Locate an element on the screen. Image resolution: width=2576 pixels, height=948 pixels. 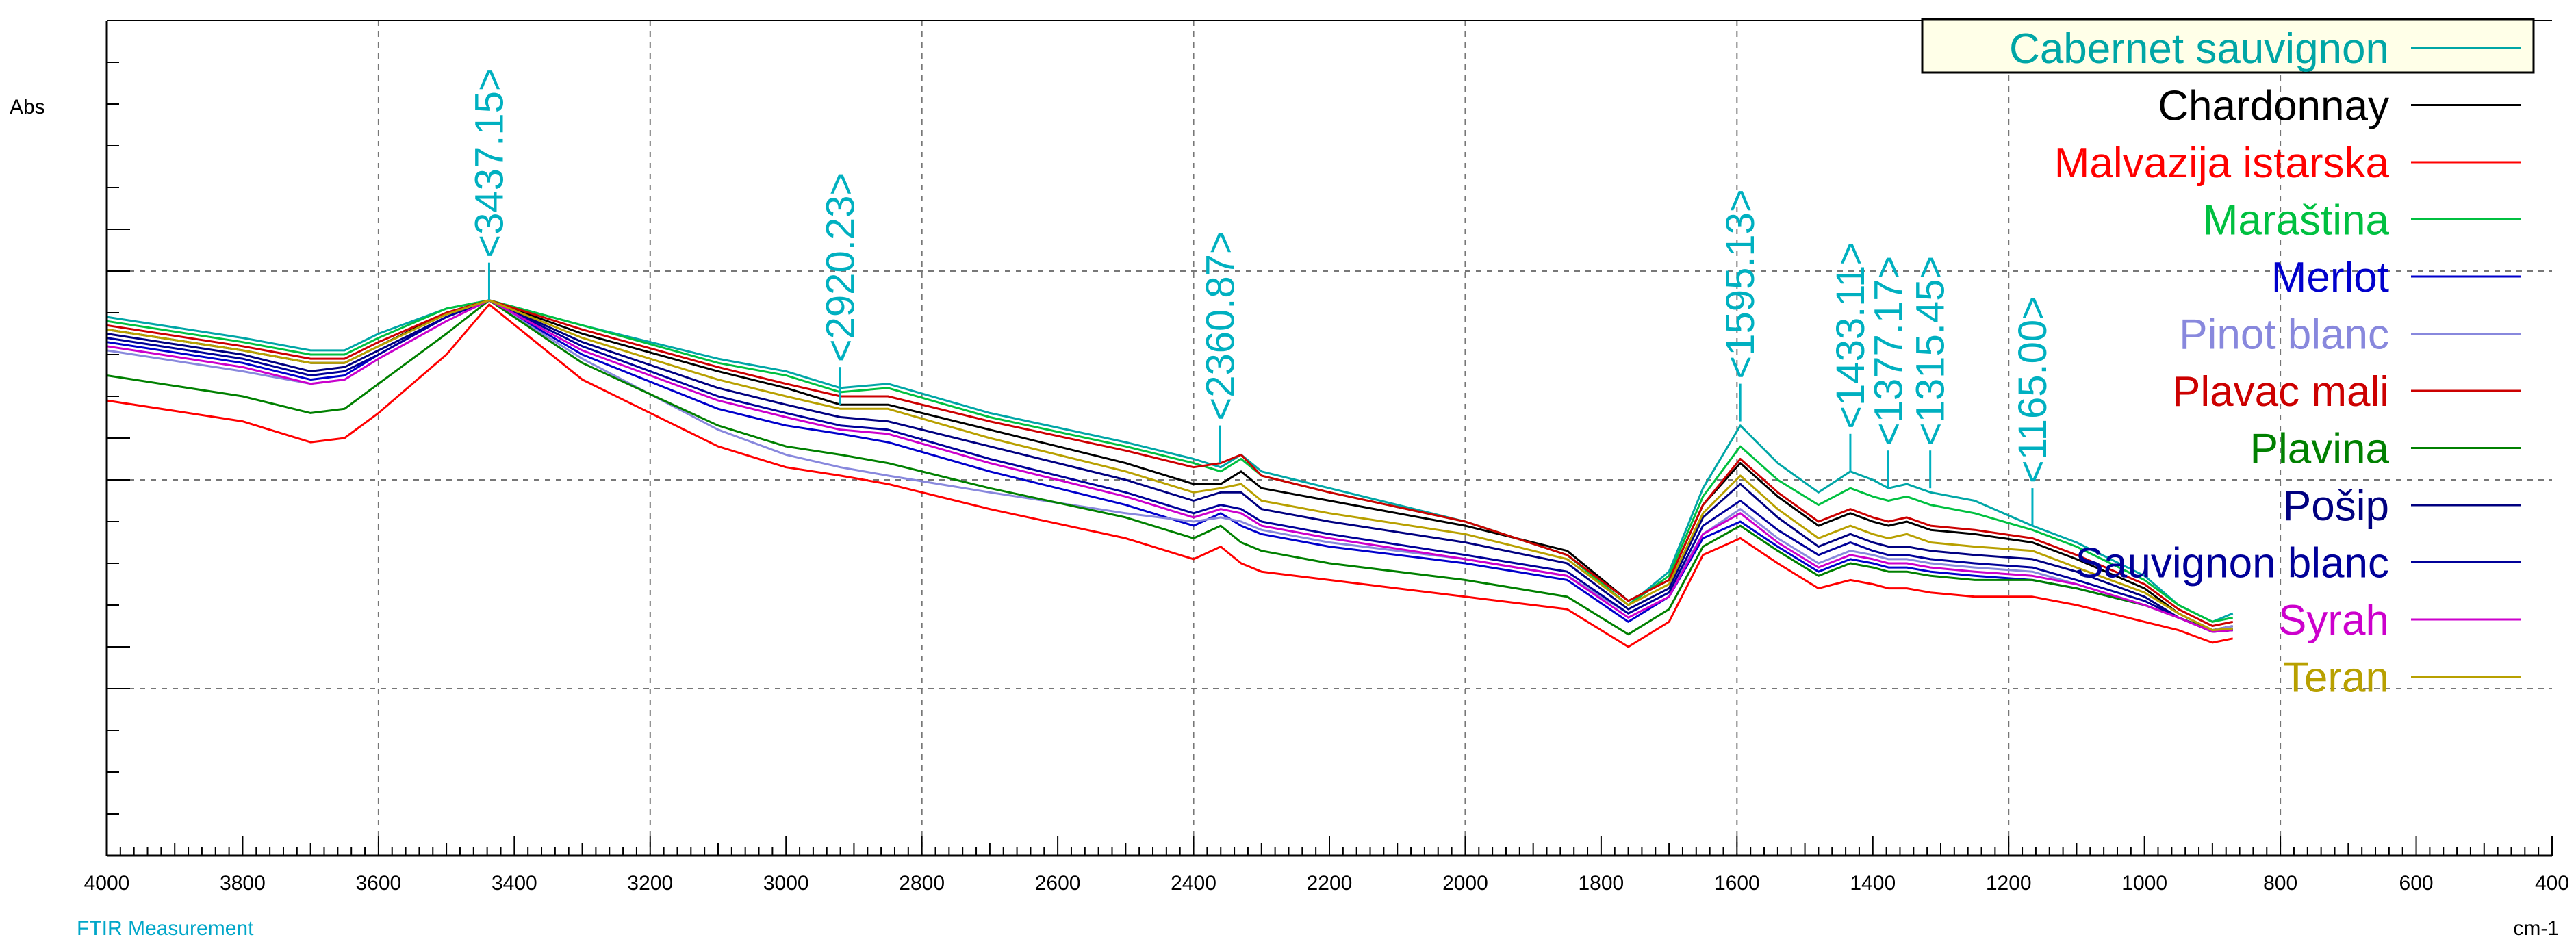
peak-label: <1315.45> is located at coordinates (1931, 351).